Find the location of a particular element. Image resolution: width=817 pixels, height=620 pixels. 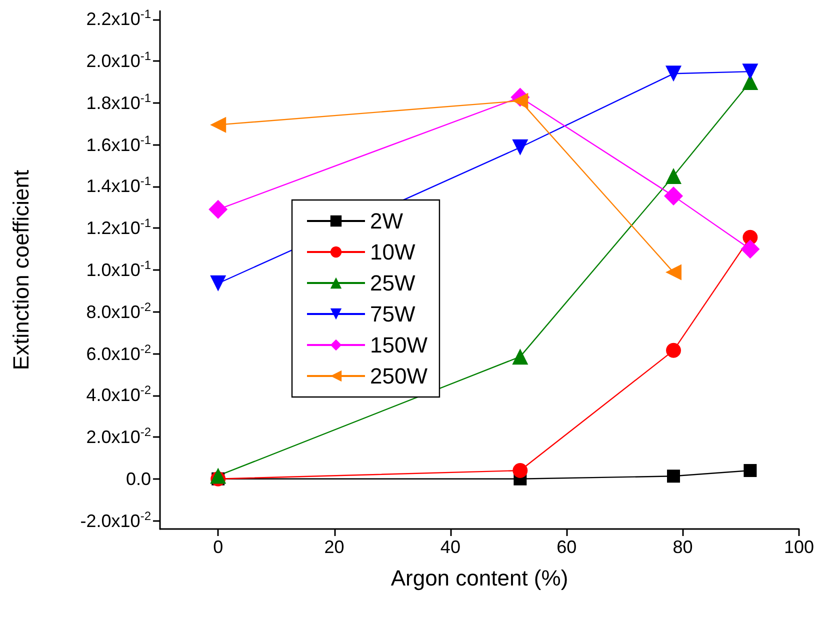

x-tick-label: 80 is located at coordinates (682, 547).